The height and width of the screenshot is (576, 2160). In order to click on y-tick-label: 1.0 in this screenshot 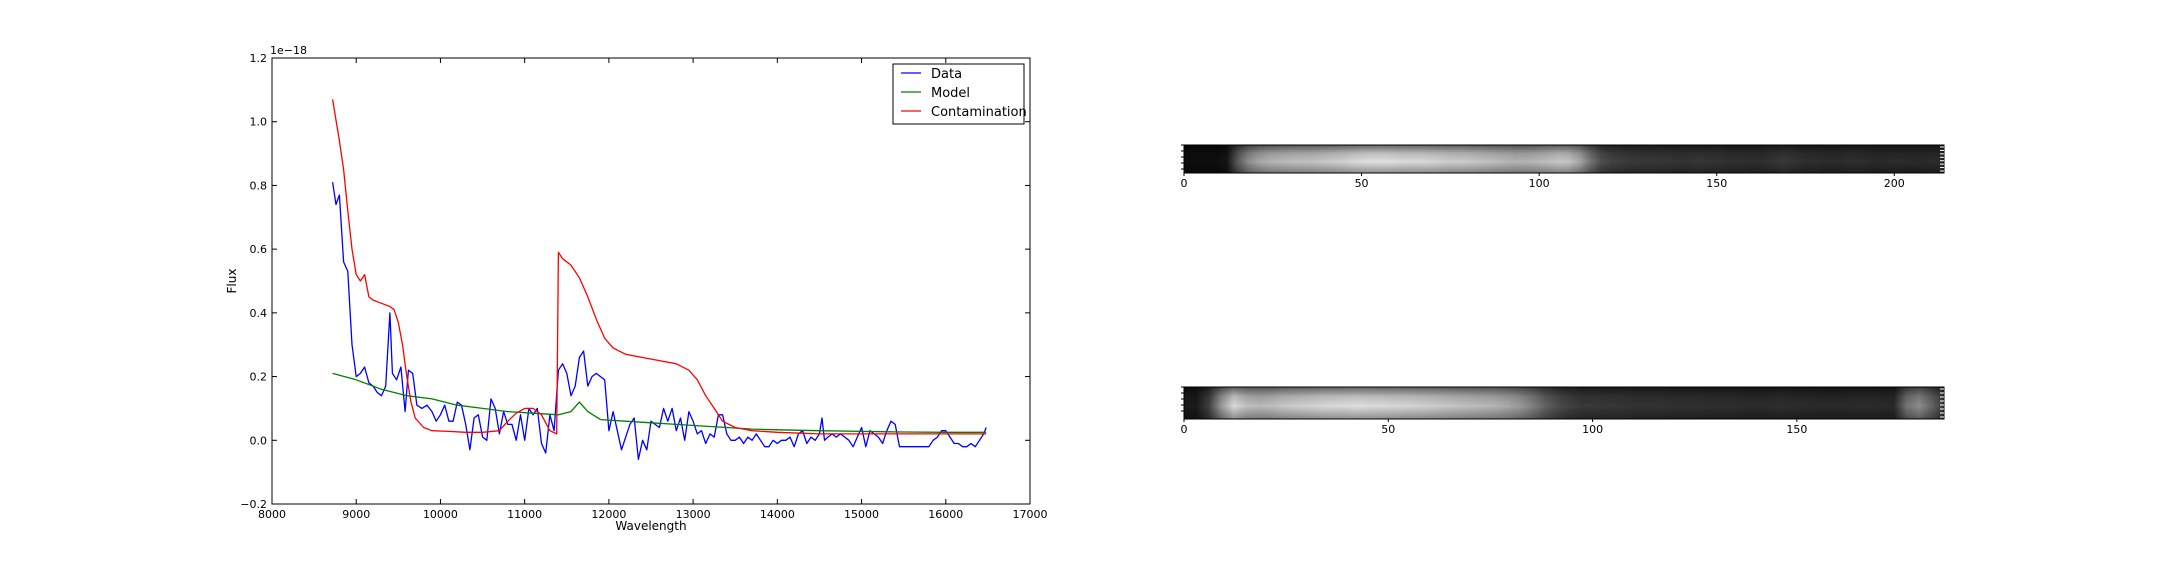, I will do `click(259, 122)`.